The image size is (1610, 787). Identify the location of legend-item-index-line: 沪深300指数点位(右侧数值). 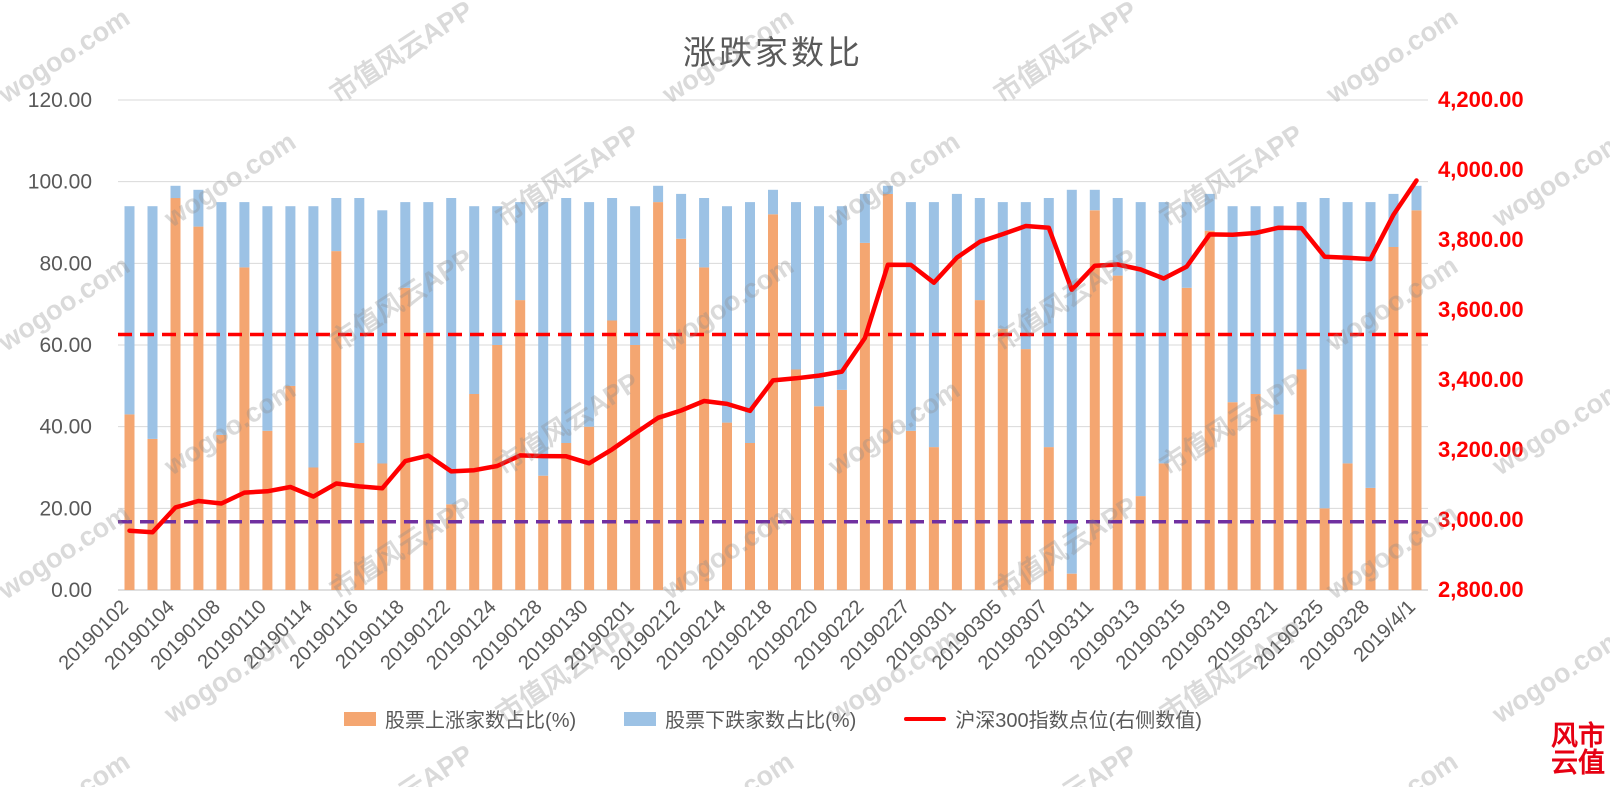
(1053, 718).